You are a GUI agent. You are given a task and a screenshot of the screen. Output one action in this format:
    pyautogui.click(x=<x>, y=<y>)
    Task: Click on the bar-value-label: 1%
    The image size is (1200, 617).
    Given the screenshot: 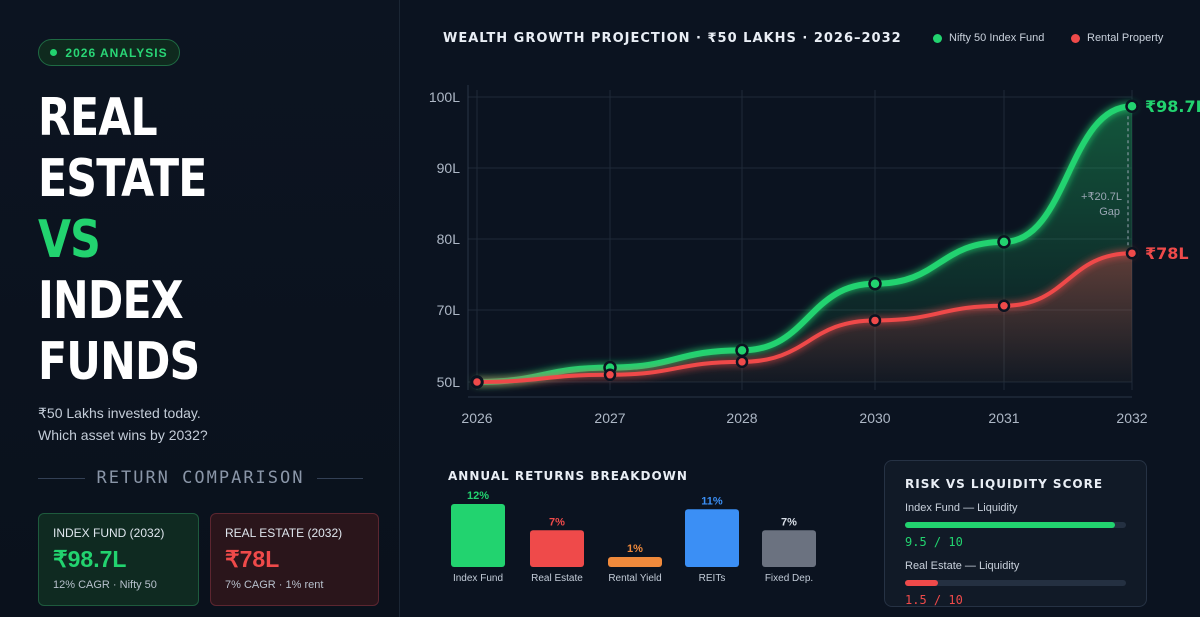 What is the action you would take?
    pyautogui.click(x=635, y=549)
    